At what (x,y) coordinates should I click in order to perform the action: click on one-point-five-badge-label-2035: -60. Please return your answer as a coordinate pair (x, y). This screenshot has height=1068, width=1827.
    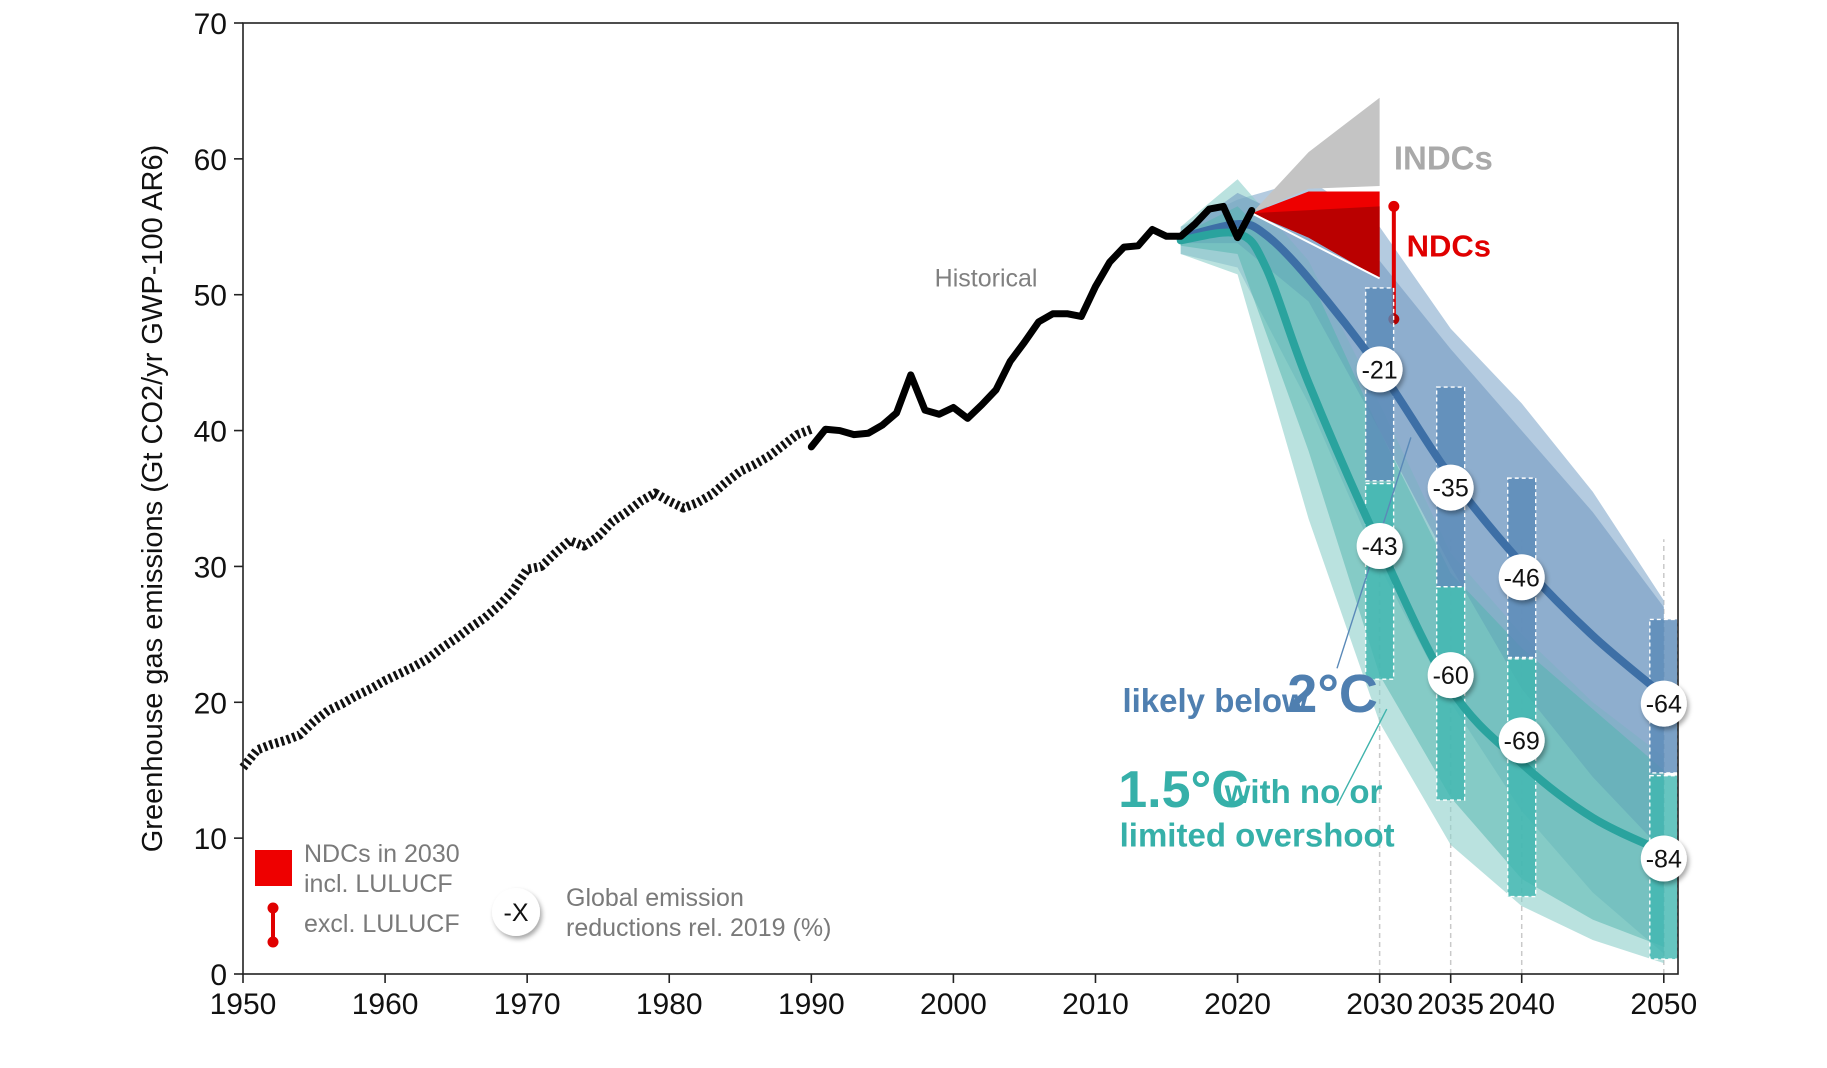
    Looking at the image, I should click on (1451, 676).